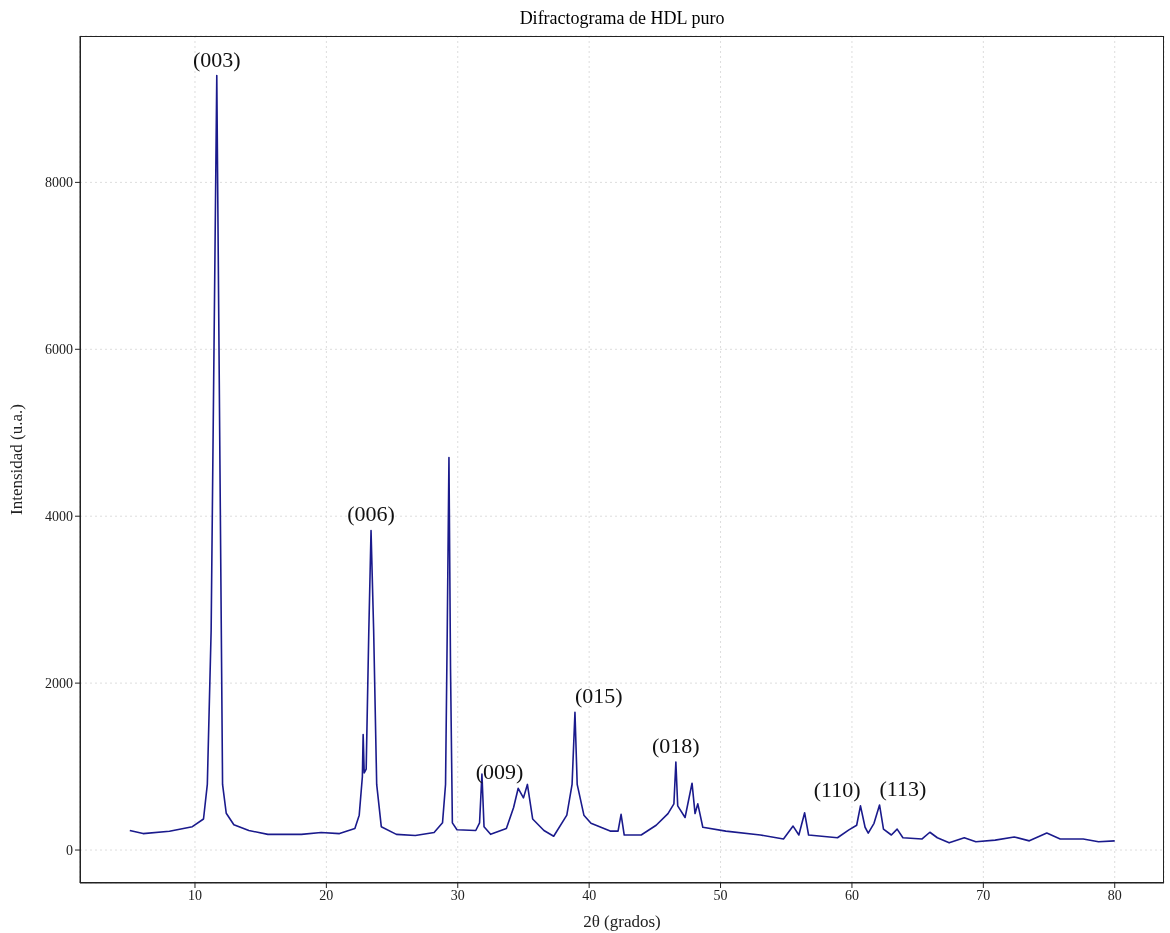  I want to click on annotation: (003), so click(216, 59).